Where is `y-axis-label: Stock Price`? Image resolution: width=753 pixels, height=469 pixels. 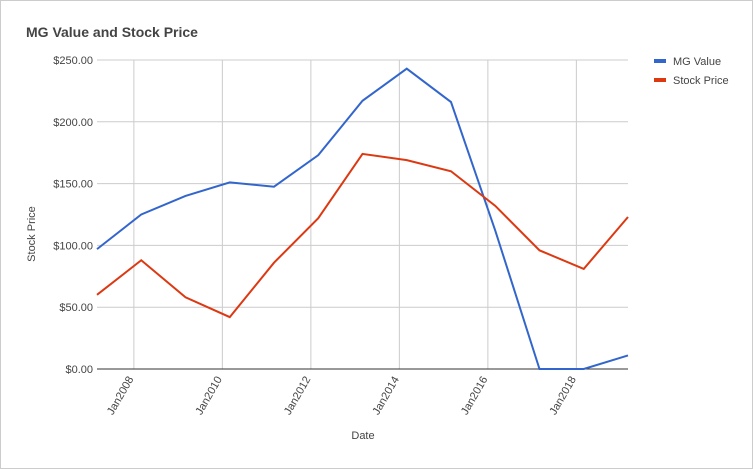 y-axis-label: Stock Price is located at coordinates (32, 234).